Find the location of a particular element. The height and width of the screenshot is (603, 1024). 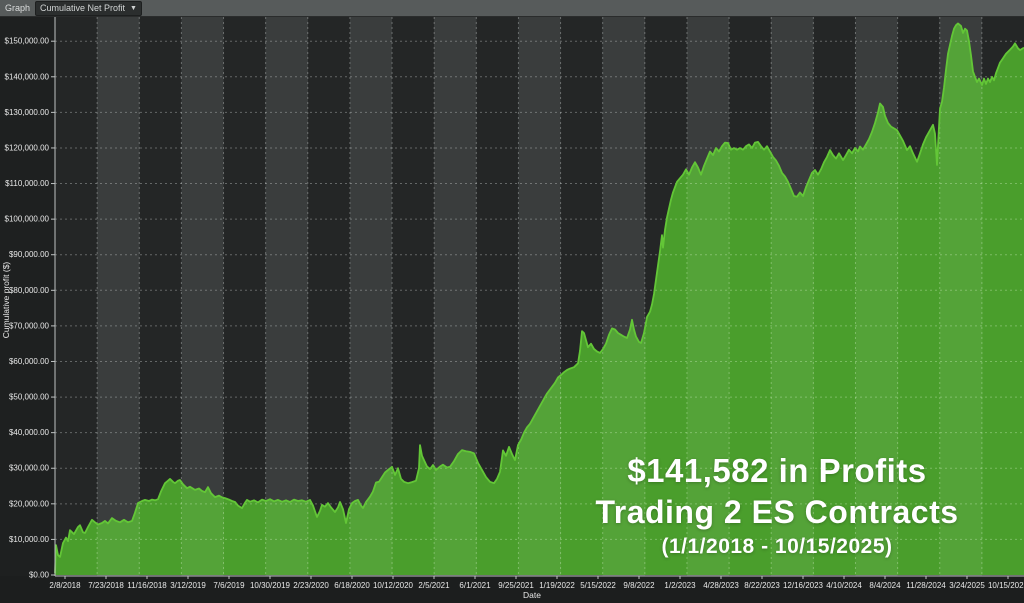

y-tick-label: $50,000.00 is located at coordinates (29, 397).